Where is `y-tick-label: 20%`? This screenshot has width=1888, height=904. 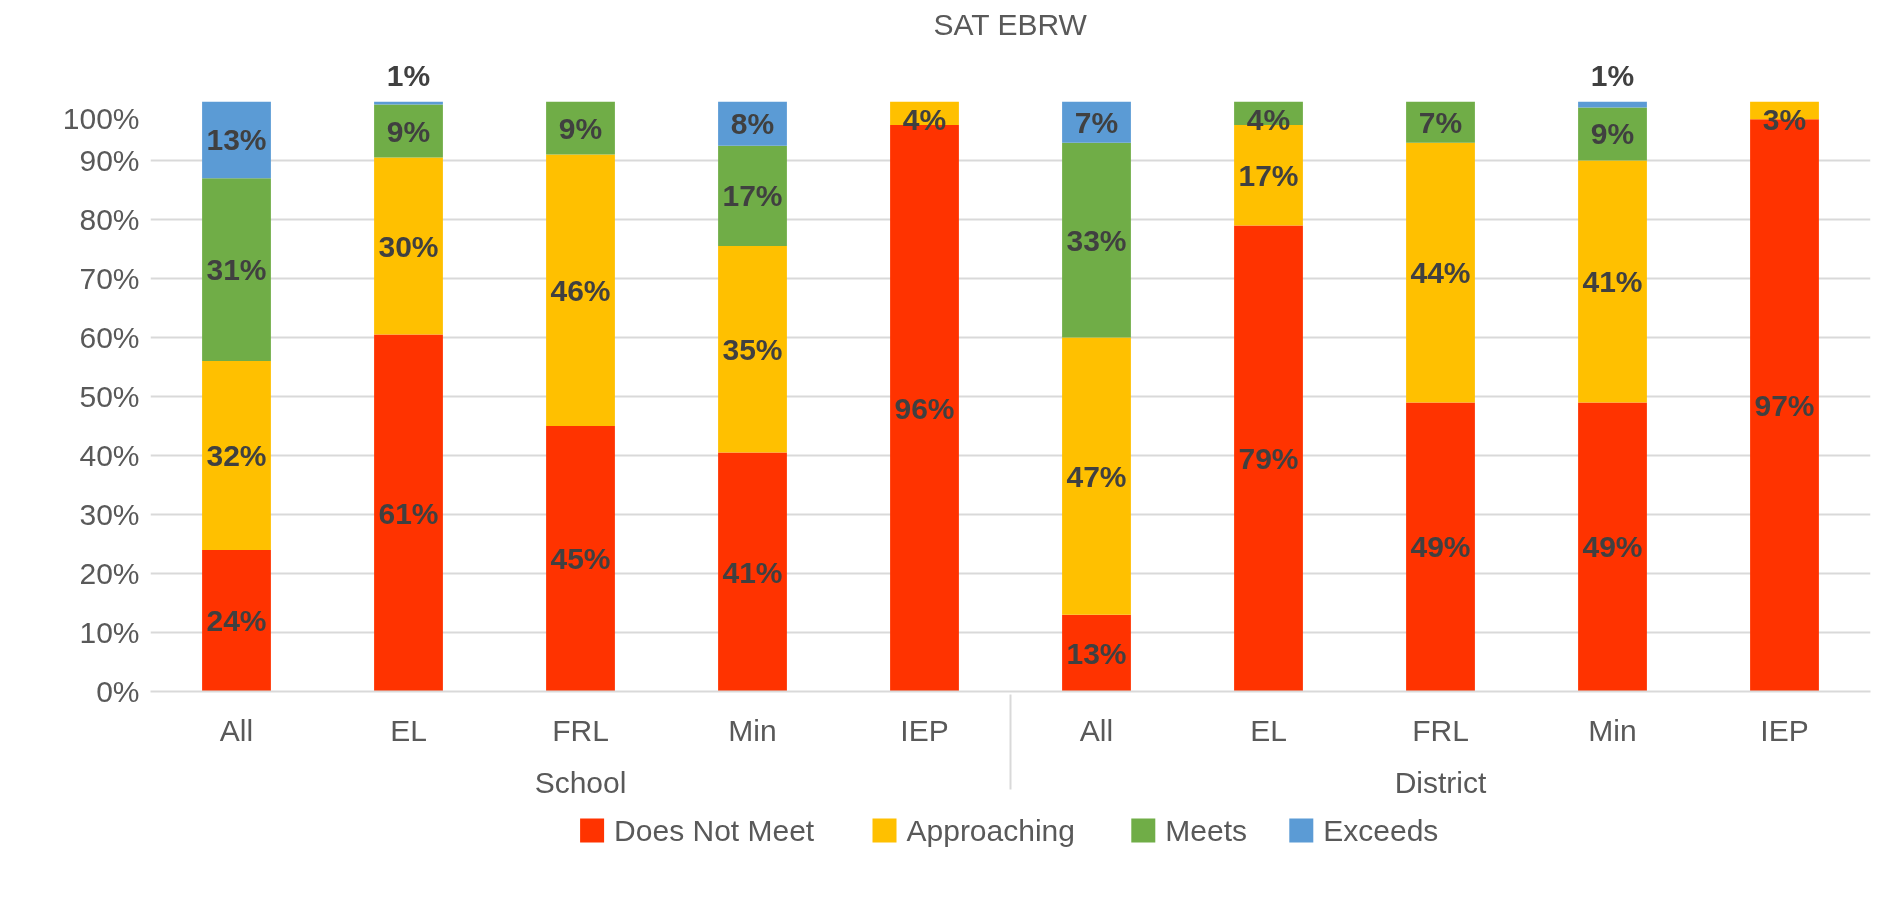
y-tick-label: 20% is located at coordinates (109, 573).